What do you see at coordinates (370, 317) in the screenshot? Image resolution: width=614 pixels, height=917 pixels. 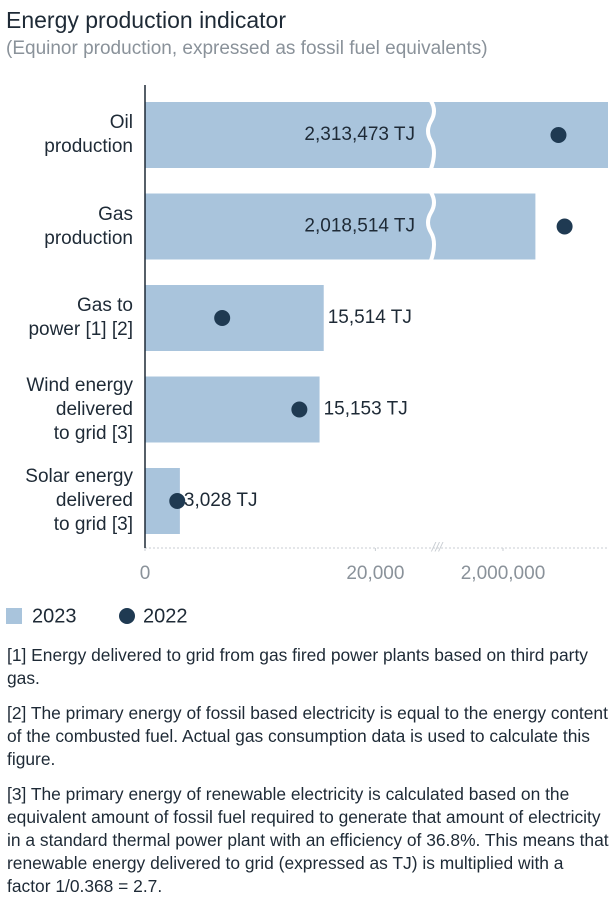 I see `value-label: 15,514 TJ` at bounding box center [370, 317].